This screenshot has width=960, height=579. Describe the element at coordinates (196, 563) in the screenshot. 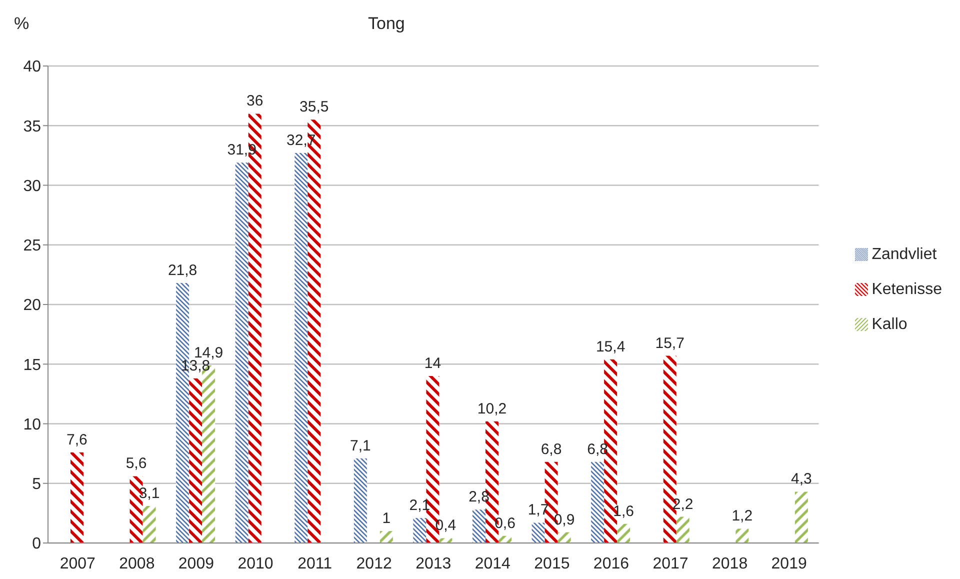

I see `x-tick-label: 2009` at that location.